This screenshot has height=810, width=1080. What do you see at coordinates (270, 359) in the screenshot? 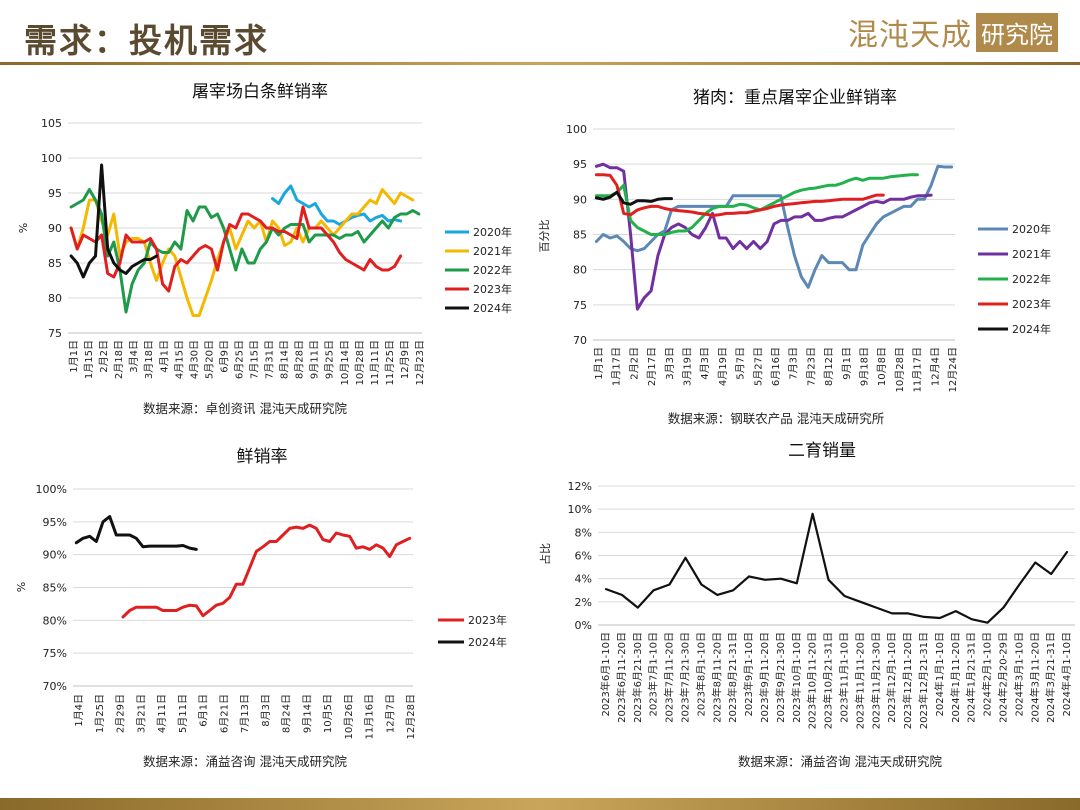
I see `x-tick-label-tl: 7月31日` at bounding box center [270, 359].